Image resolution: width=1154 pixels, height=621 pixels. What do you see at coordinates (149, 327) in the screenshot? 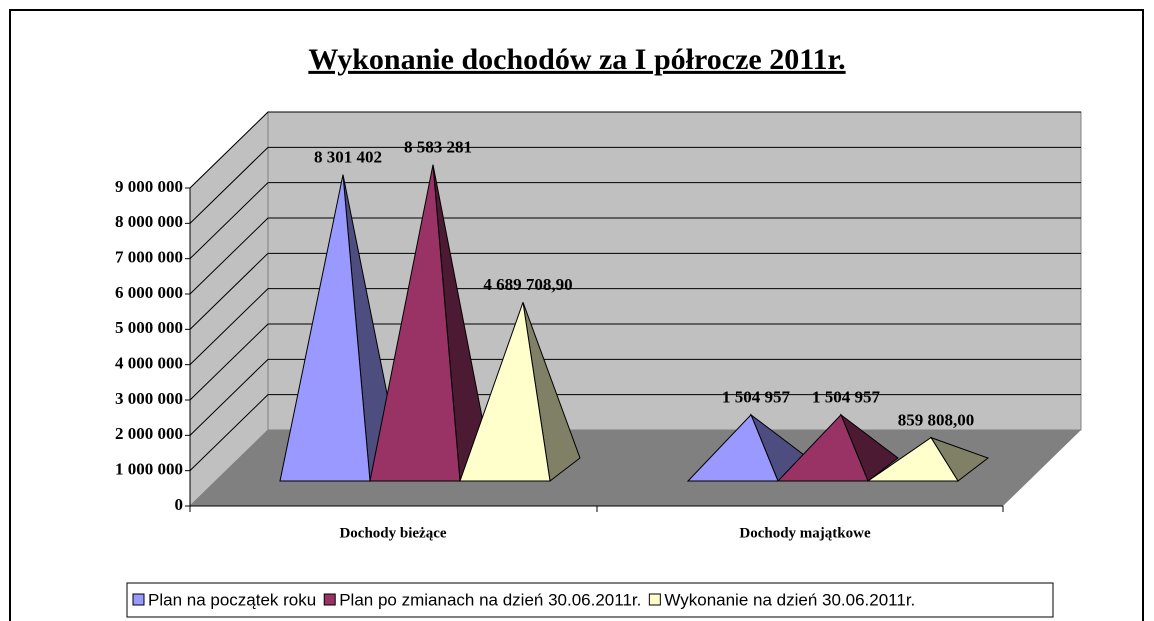
I see `y-tick-label: 5 000 000` at bounding box center [149, 327].